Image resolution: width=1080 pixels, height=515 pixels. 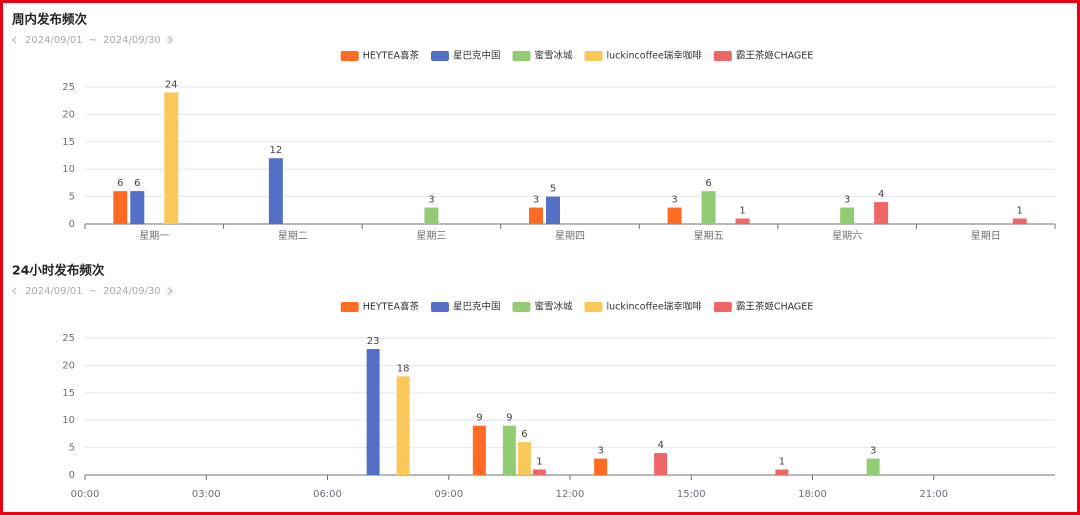 I want to click on x-tick-label: 12:00, so click(x=570, y=494).